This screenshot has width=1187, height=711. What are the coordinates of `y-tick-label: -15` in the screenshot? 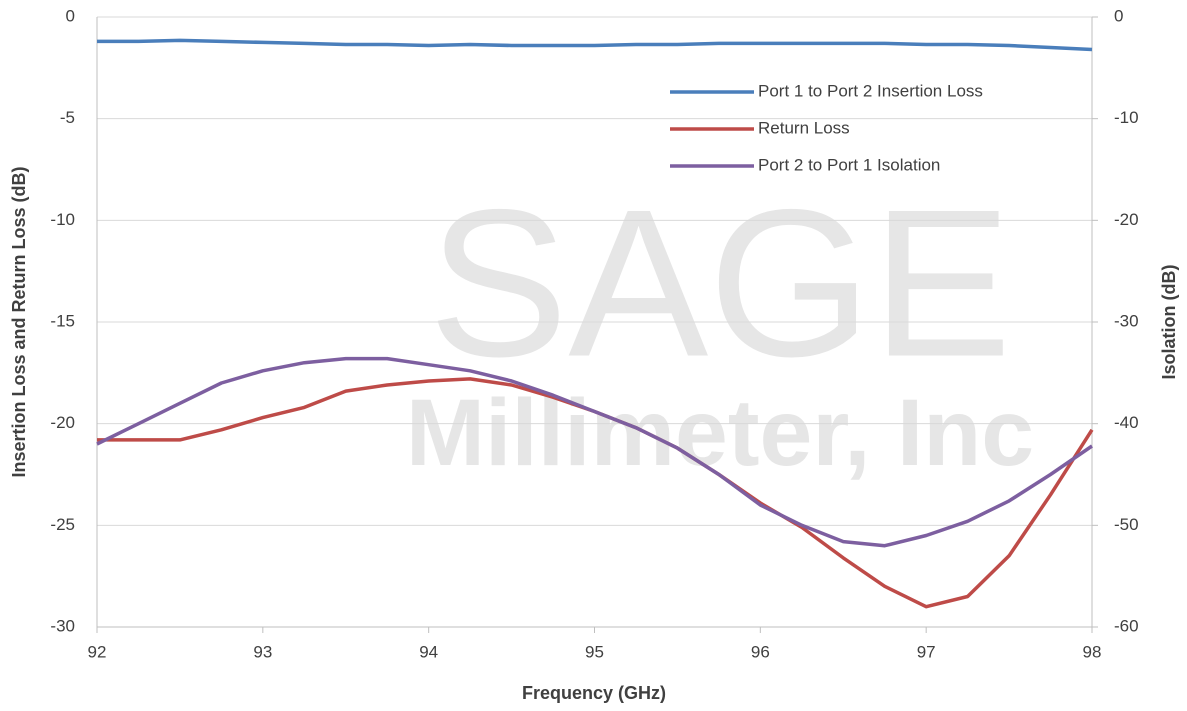 It's located at (62, 320).